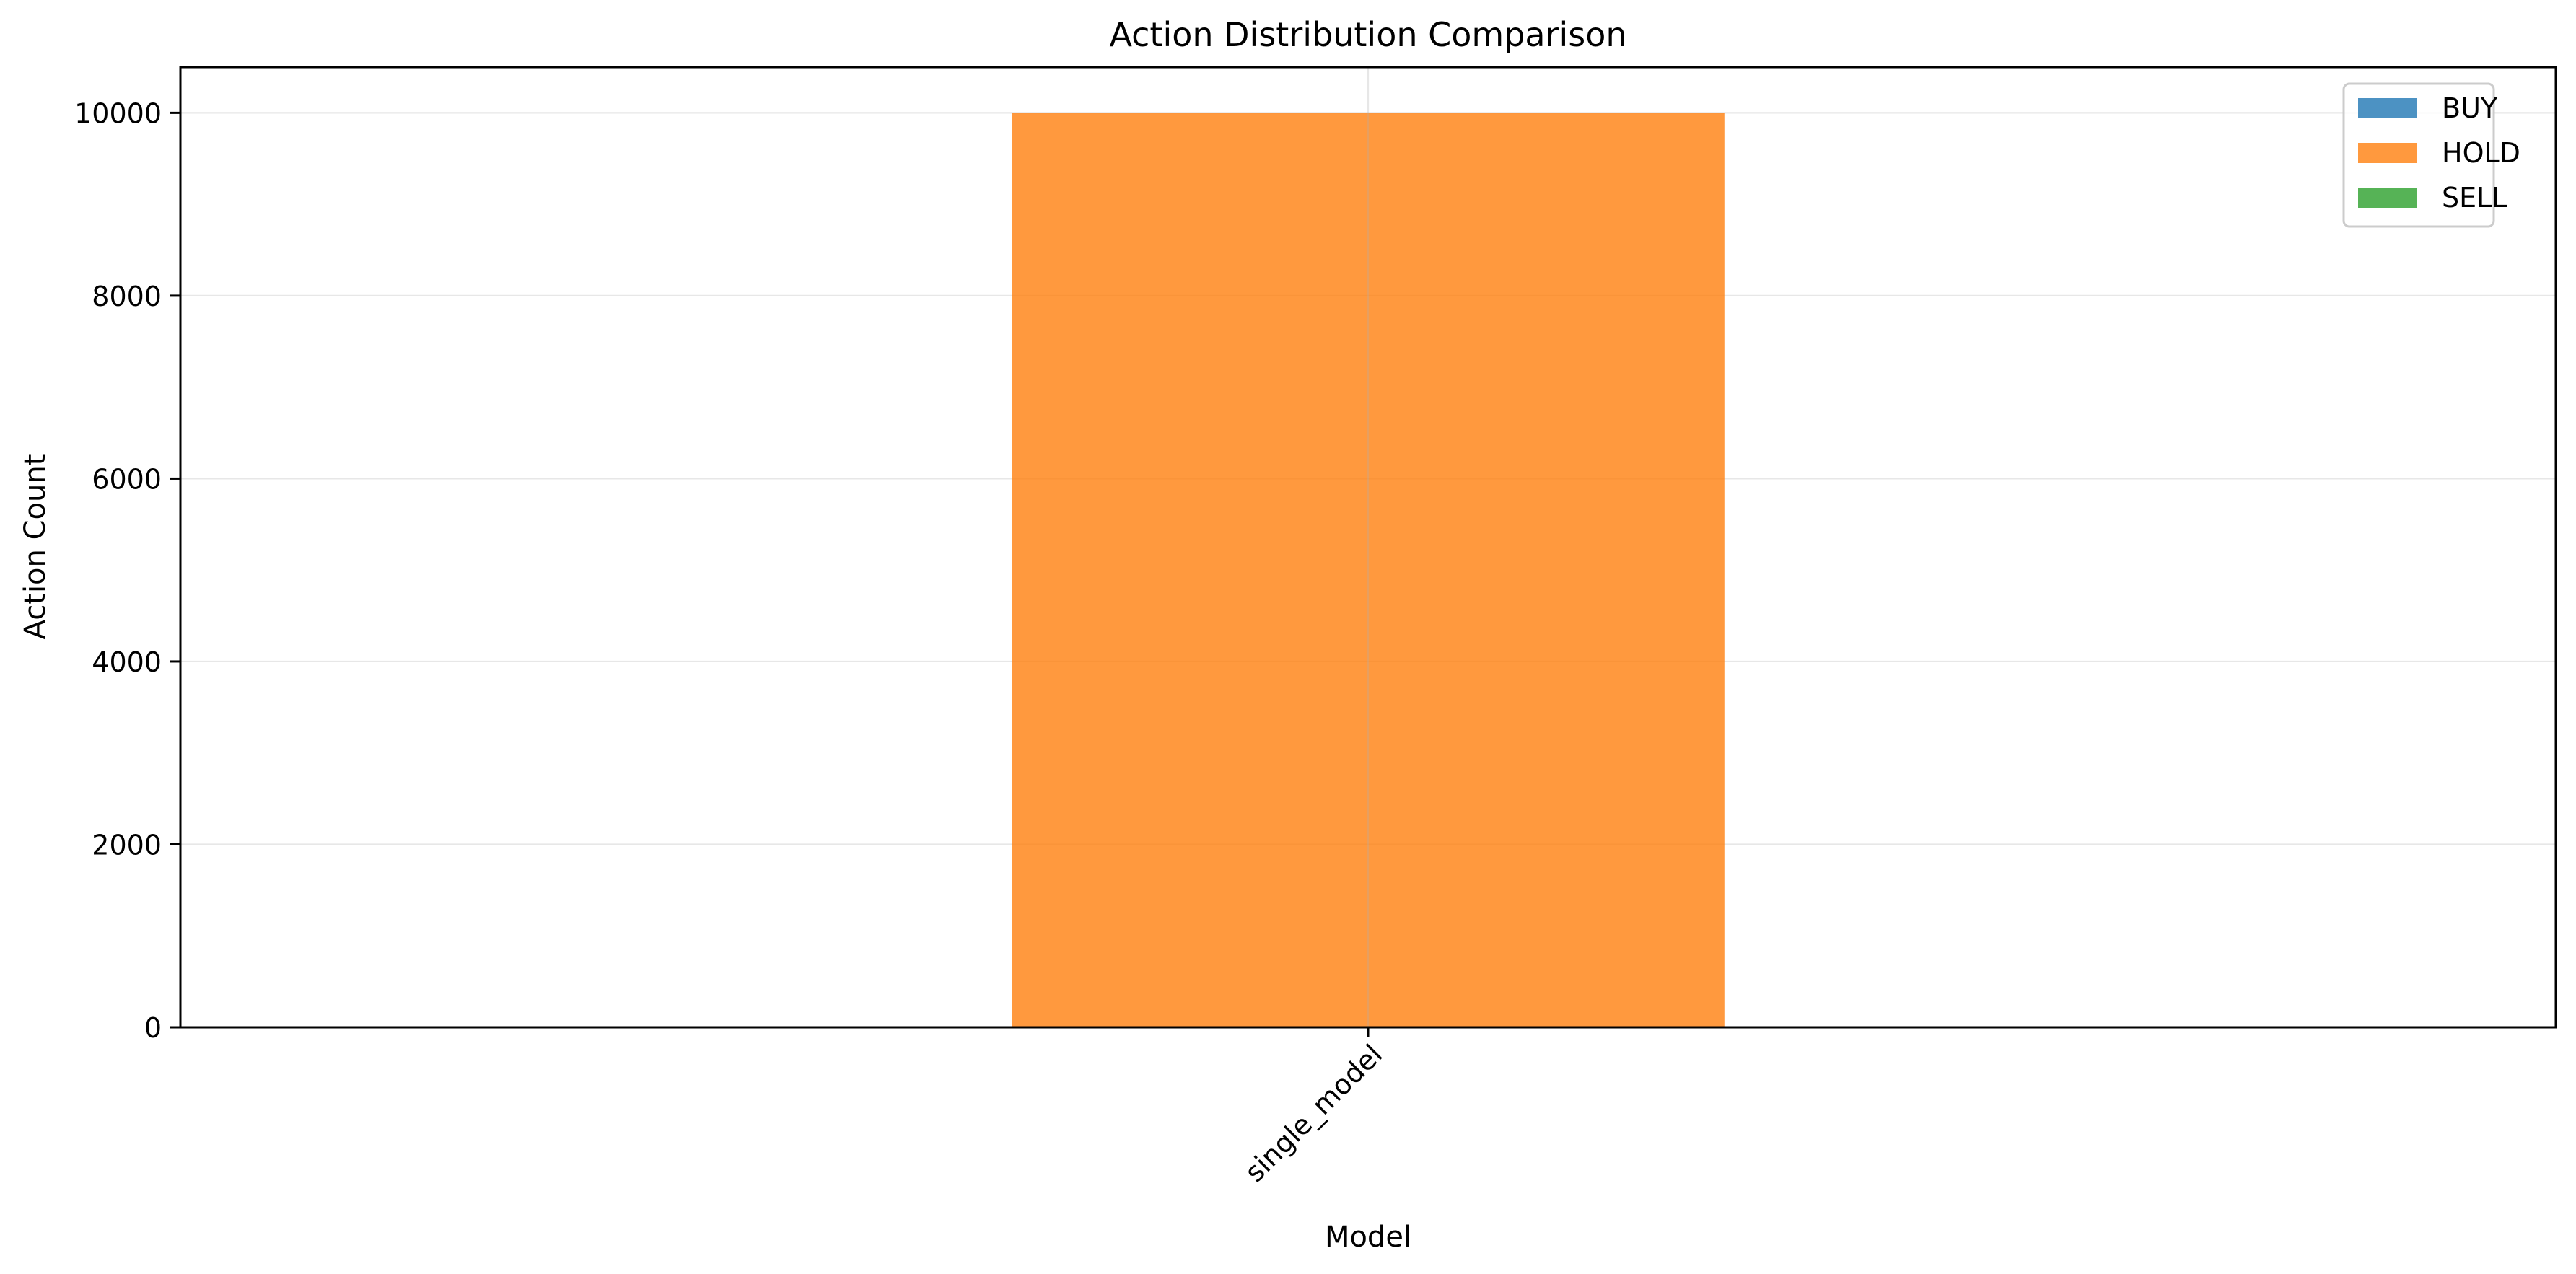 The height and width of the screenshot is (1274, 2576). I want to click on legend-swatch-sell, so click(2387, 198).